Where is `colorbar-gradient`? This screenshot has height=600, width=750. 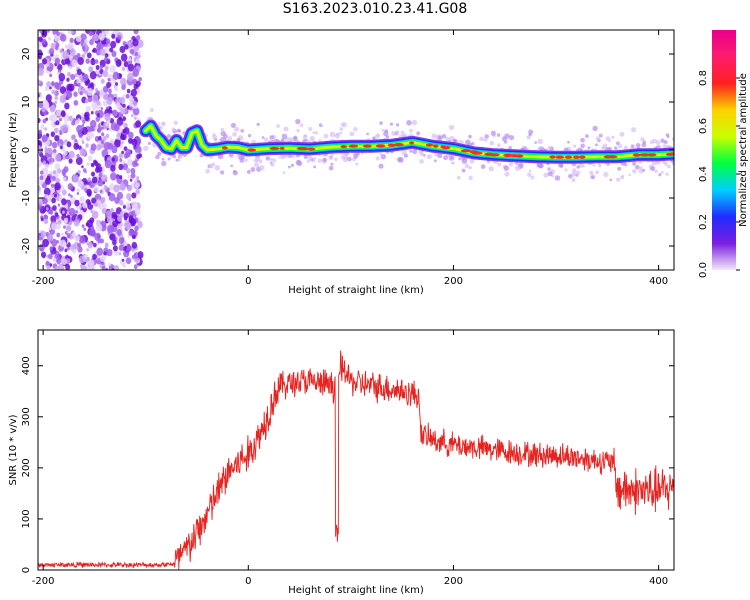
colorbar-gradient is located at coordinates (724, 150).